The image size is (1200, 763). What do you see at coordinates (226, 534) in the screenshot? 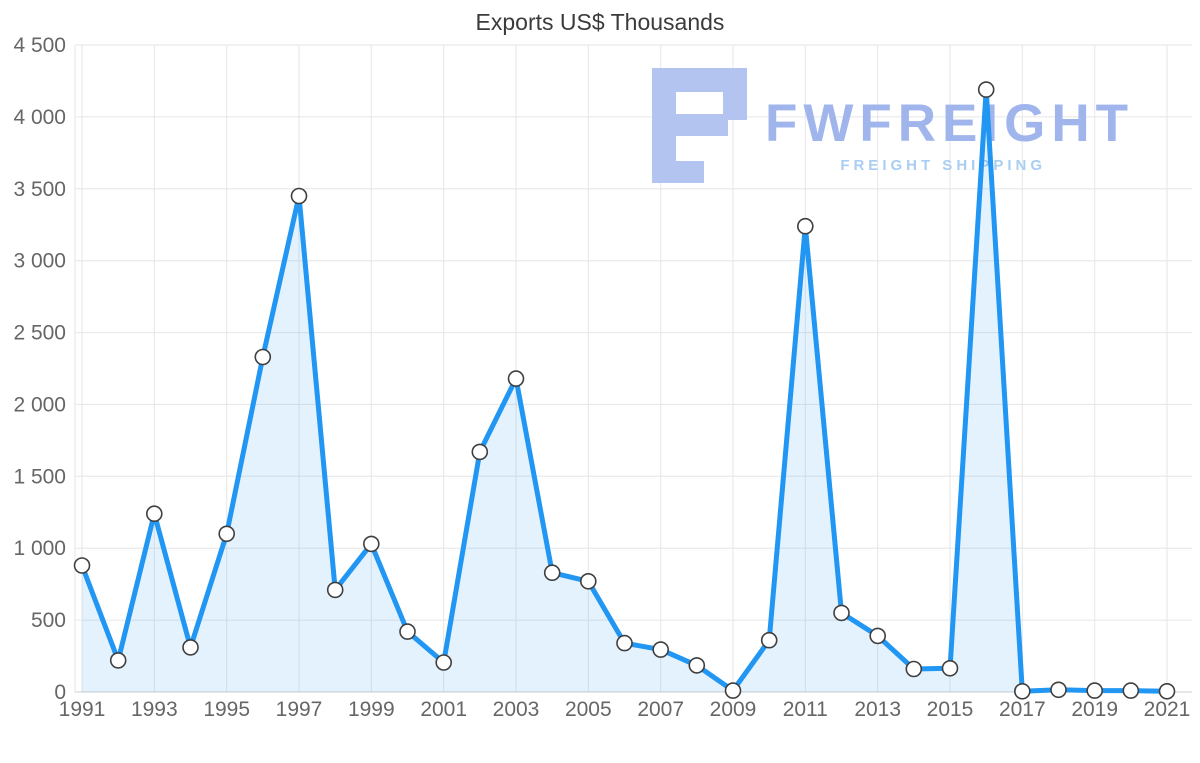
I see `data-point-1995` at bounding box center [226, 534].